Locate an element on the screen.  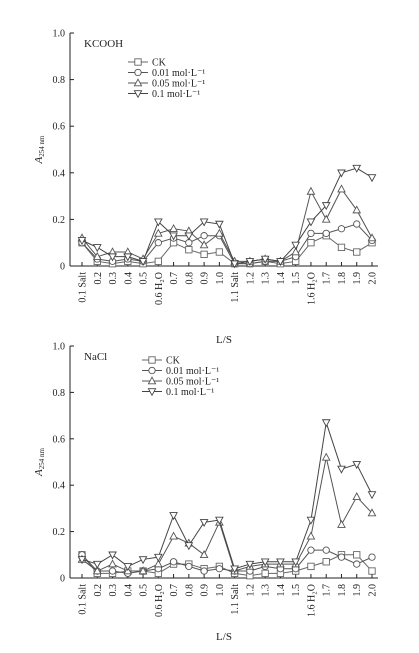
x-axis-title: L/S is located at coordinates (224, 340).